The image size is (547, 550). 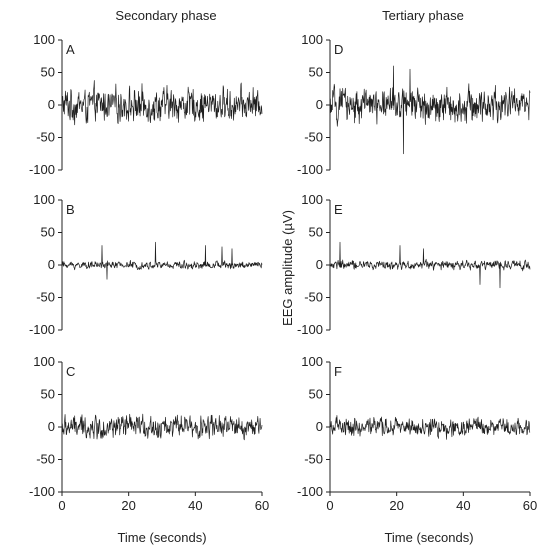 I want to click on panel-letter: B, so click(x=70, y=209).